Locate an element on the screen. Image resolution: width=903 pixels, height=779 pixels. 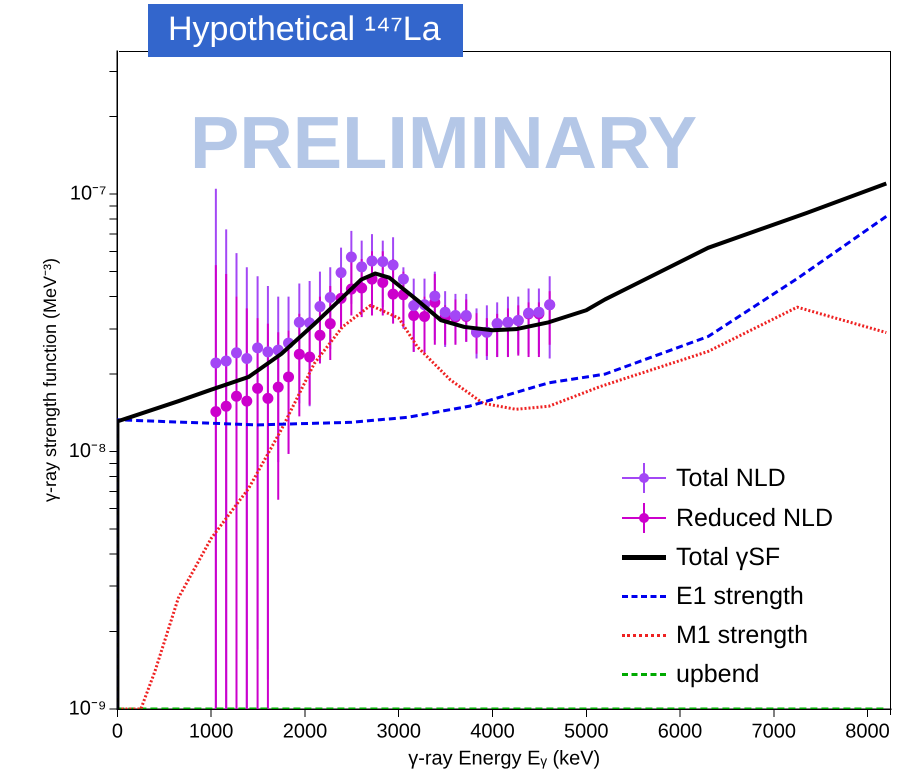
annotation: PRELIMINARY is located at coordinates (444, 142).